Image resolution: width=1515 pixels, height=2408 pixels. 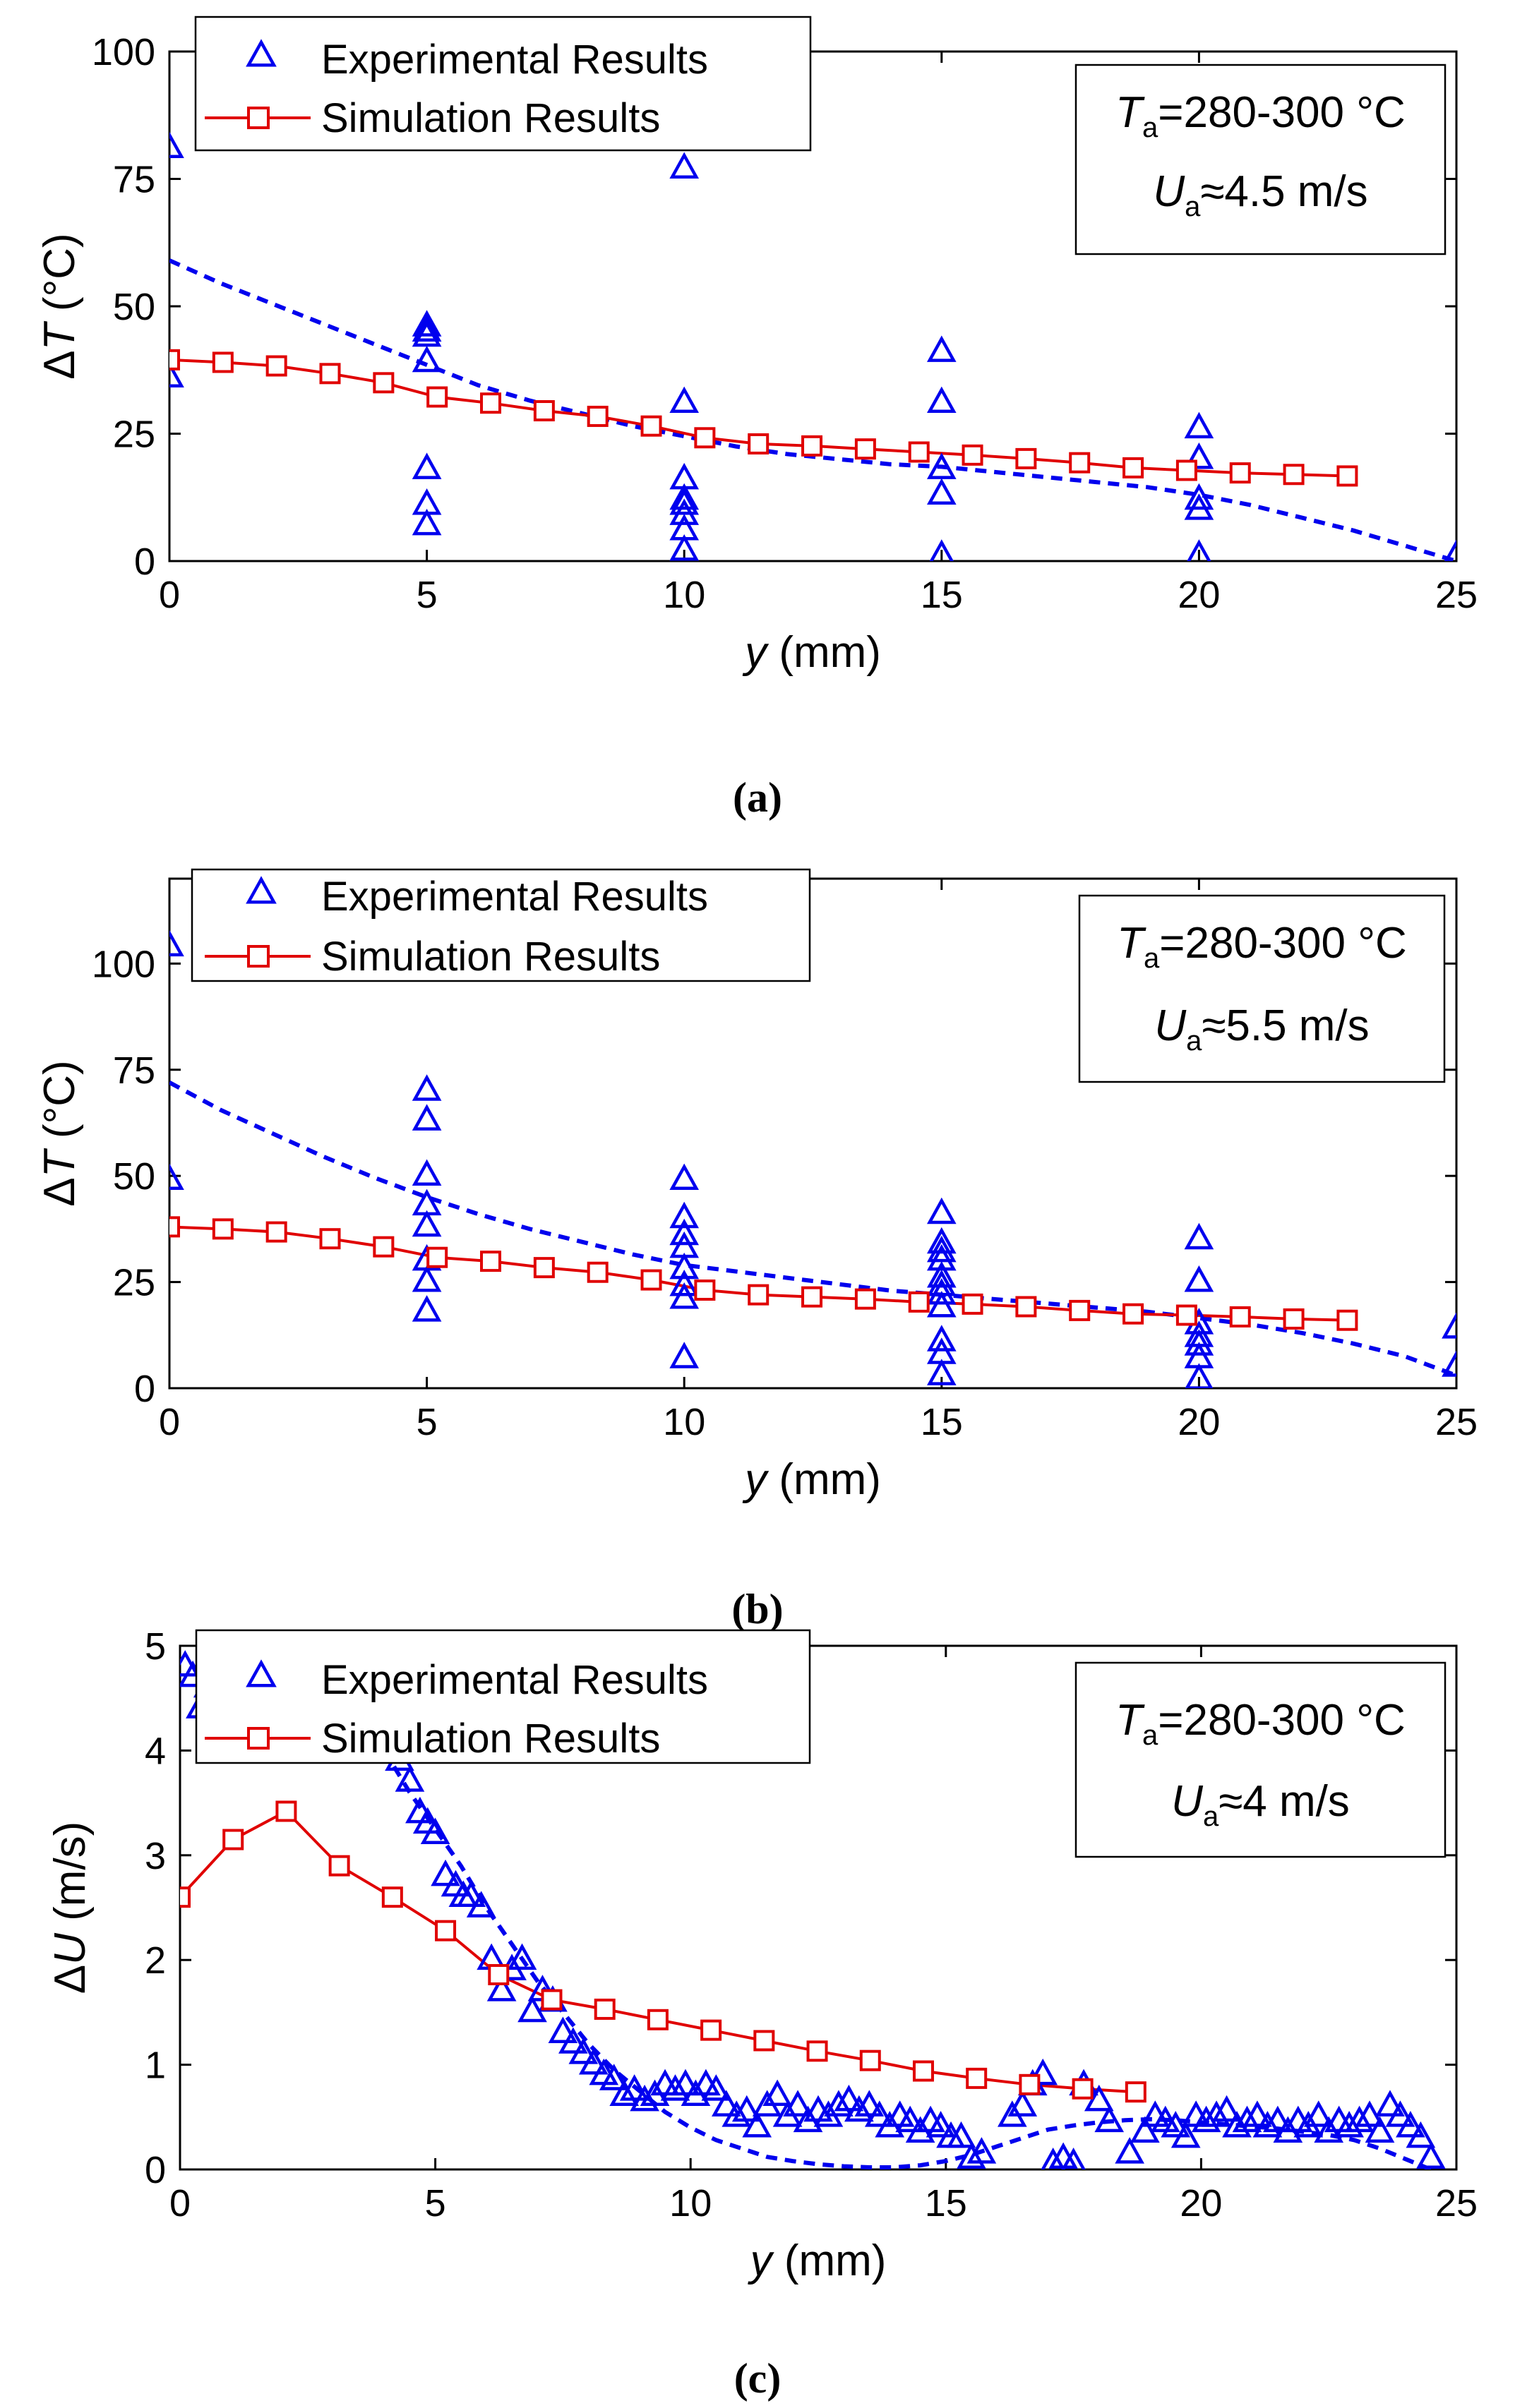 What do you see at coordinates (1152, 958) in the screenshot?
I see `annotation-t-sub: a` at bounding box center [1152, 958].